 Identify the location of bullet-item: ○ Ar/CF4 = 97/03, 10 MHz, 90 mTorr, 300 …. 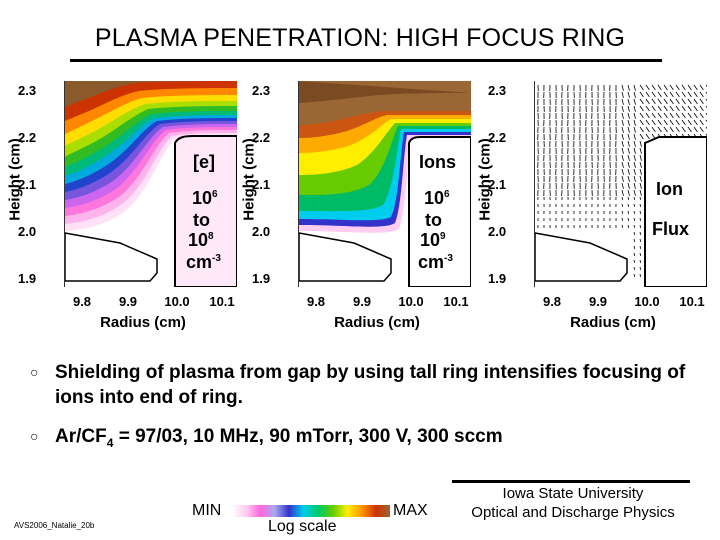
(360, 440).